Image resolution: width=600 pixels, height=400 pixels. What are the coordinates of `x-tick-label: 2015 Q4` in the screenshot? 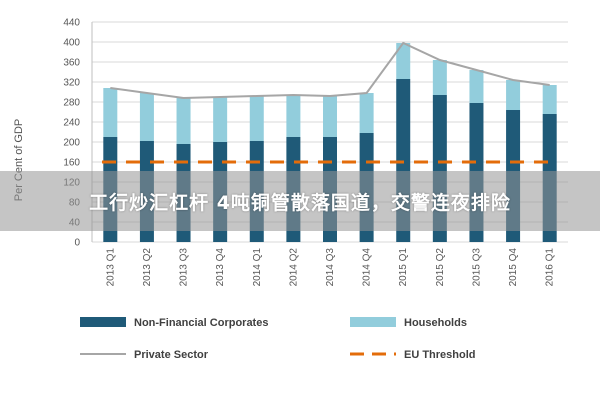 It's located at (513, 267).